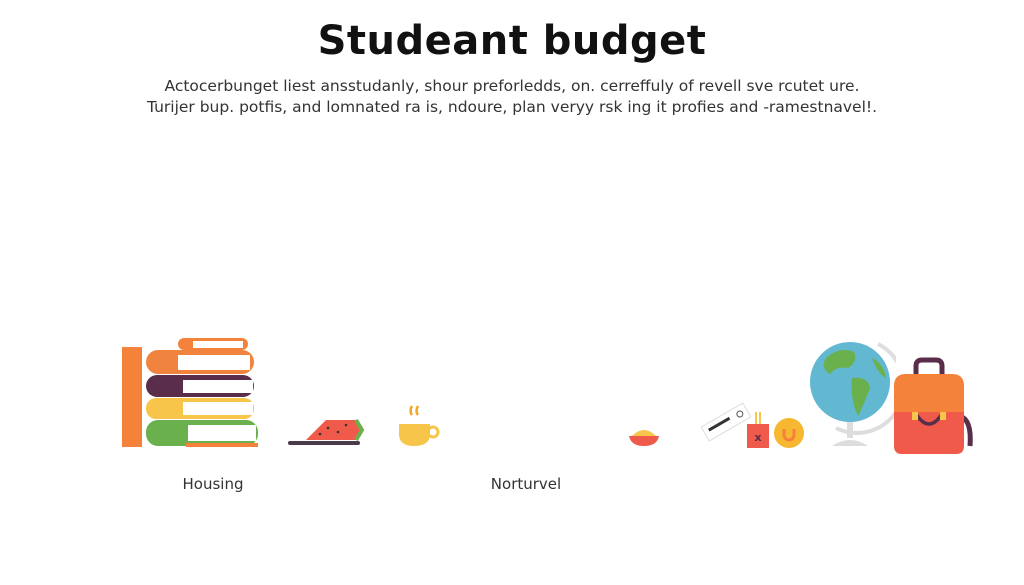 This screenshot has height=585, width=1024. Describe the element at coordinates (853, 394) in the screenshot. I see `globe-icon` at that location.